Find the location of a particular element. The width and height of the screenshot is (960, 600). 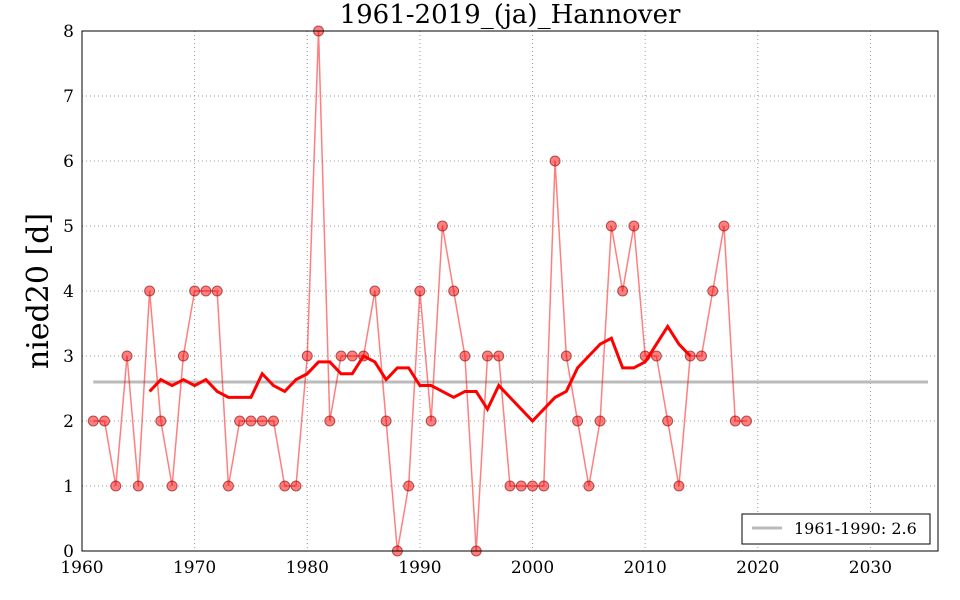

x-tick-label: 2030 is located at coordinates (870, 568).